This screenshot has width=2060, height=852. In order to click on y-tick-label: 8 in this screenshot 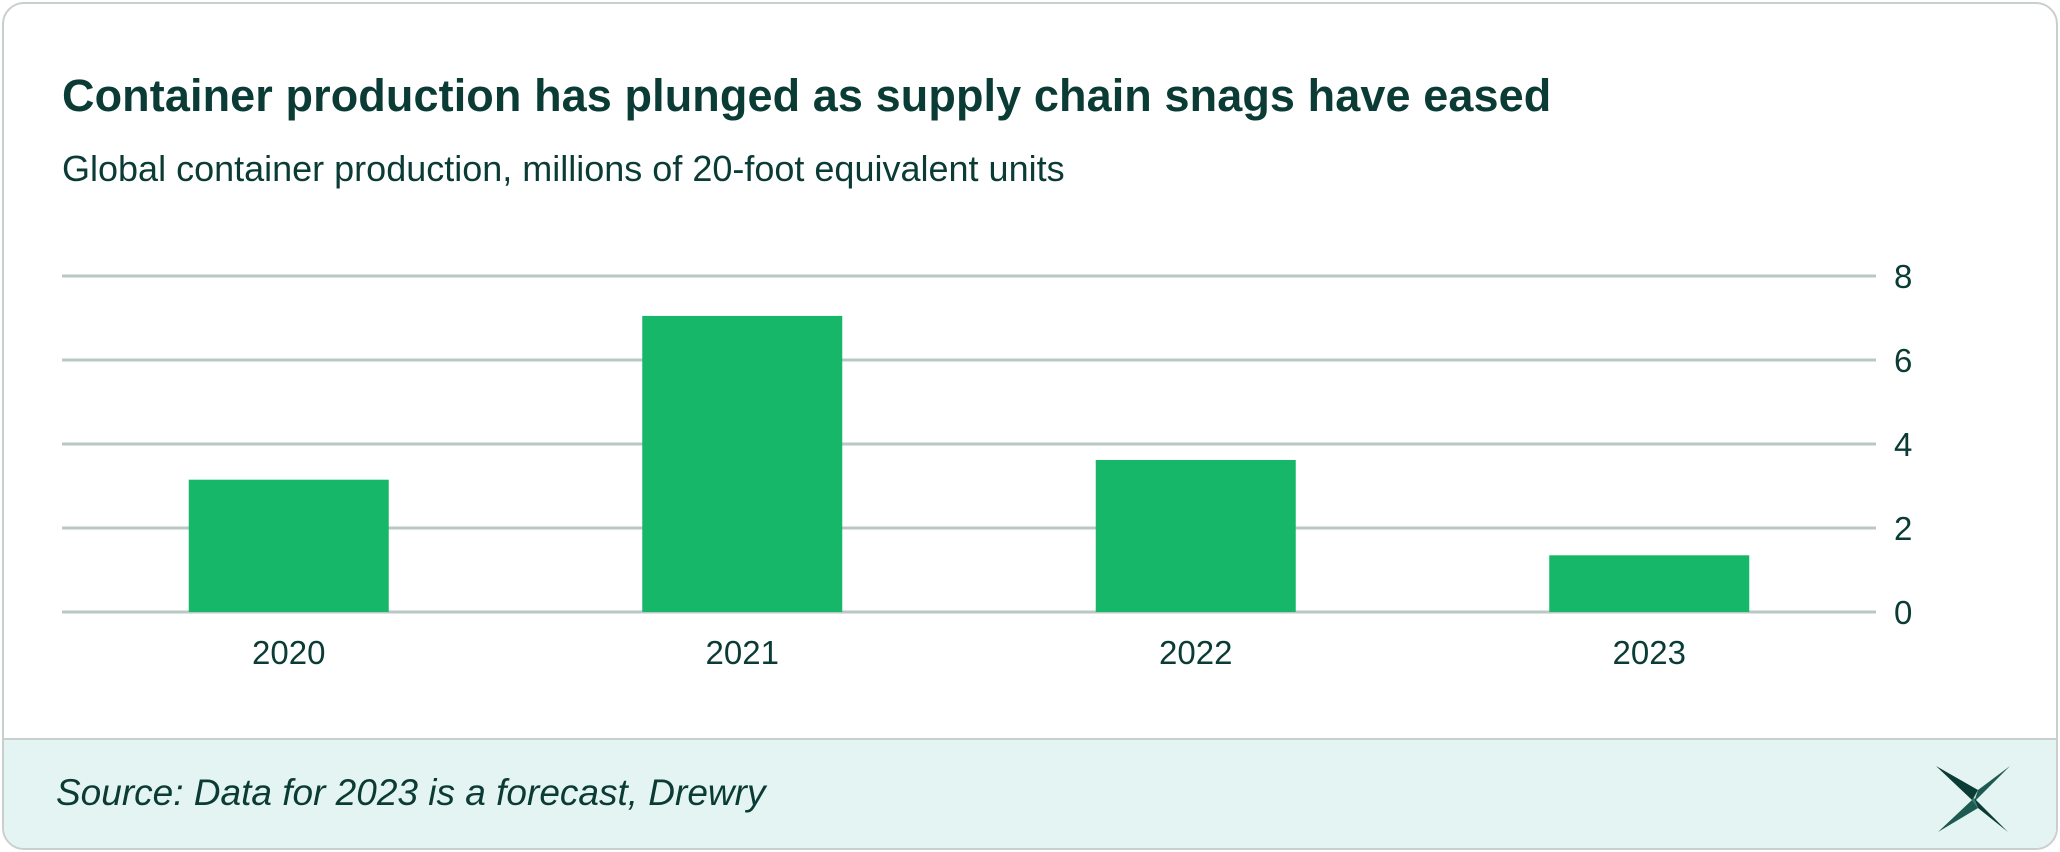, I will do `click(1903, 276)`.